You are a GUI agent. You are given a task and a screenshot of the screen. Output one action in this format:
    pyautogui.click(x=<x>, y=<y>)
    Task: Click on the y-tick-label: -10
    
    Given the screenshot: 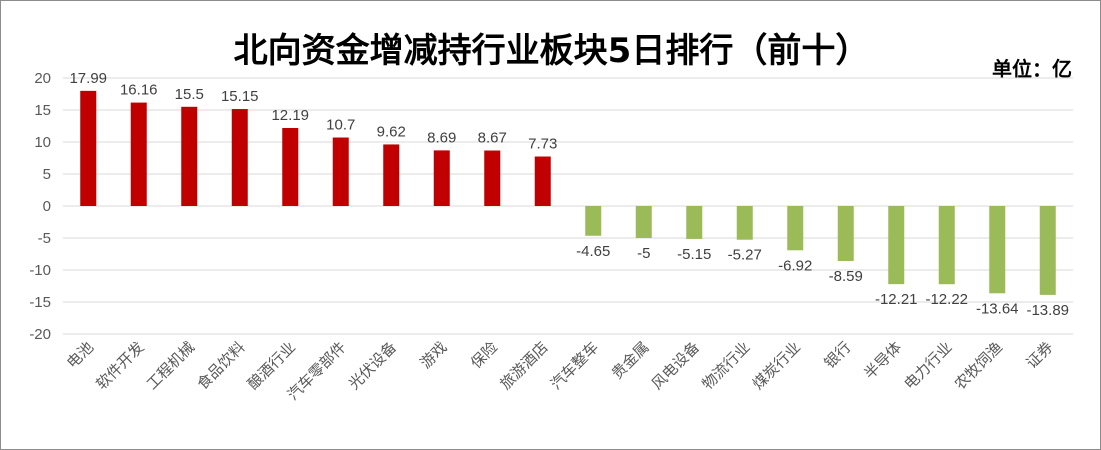 What is the action you would take?
    pyautogui.click(x=40, y=270)
    